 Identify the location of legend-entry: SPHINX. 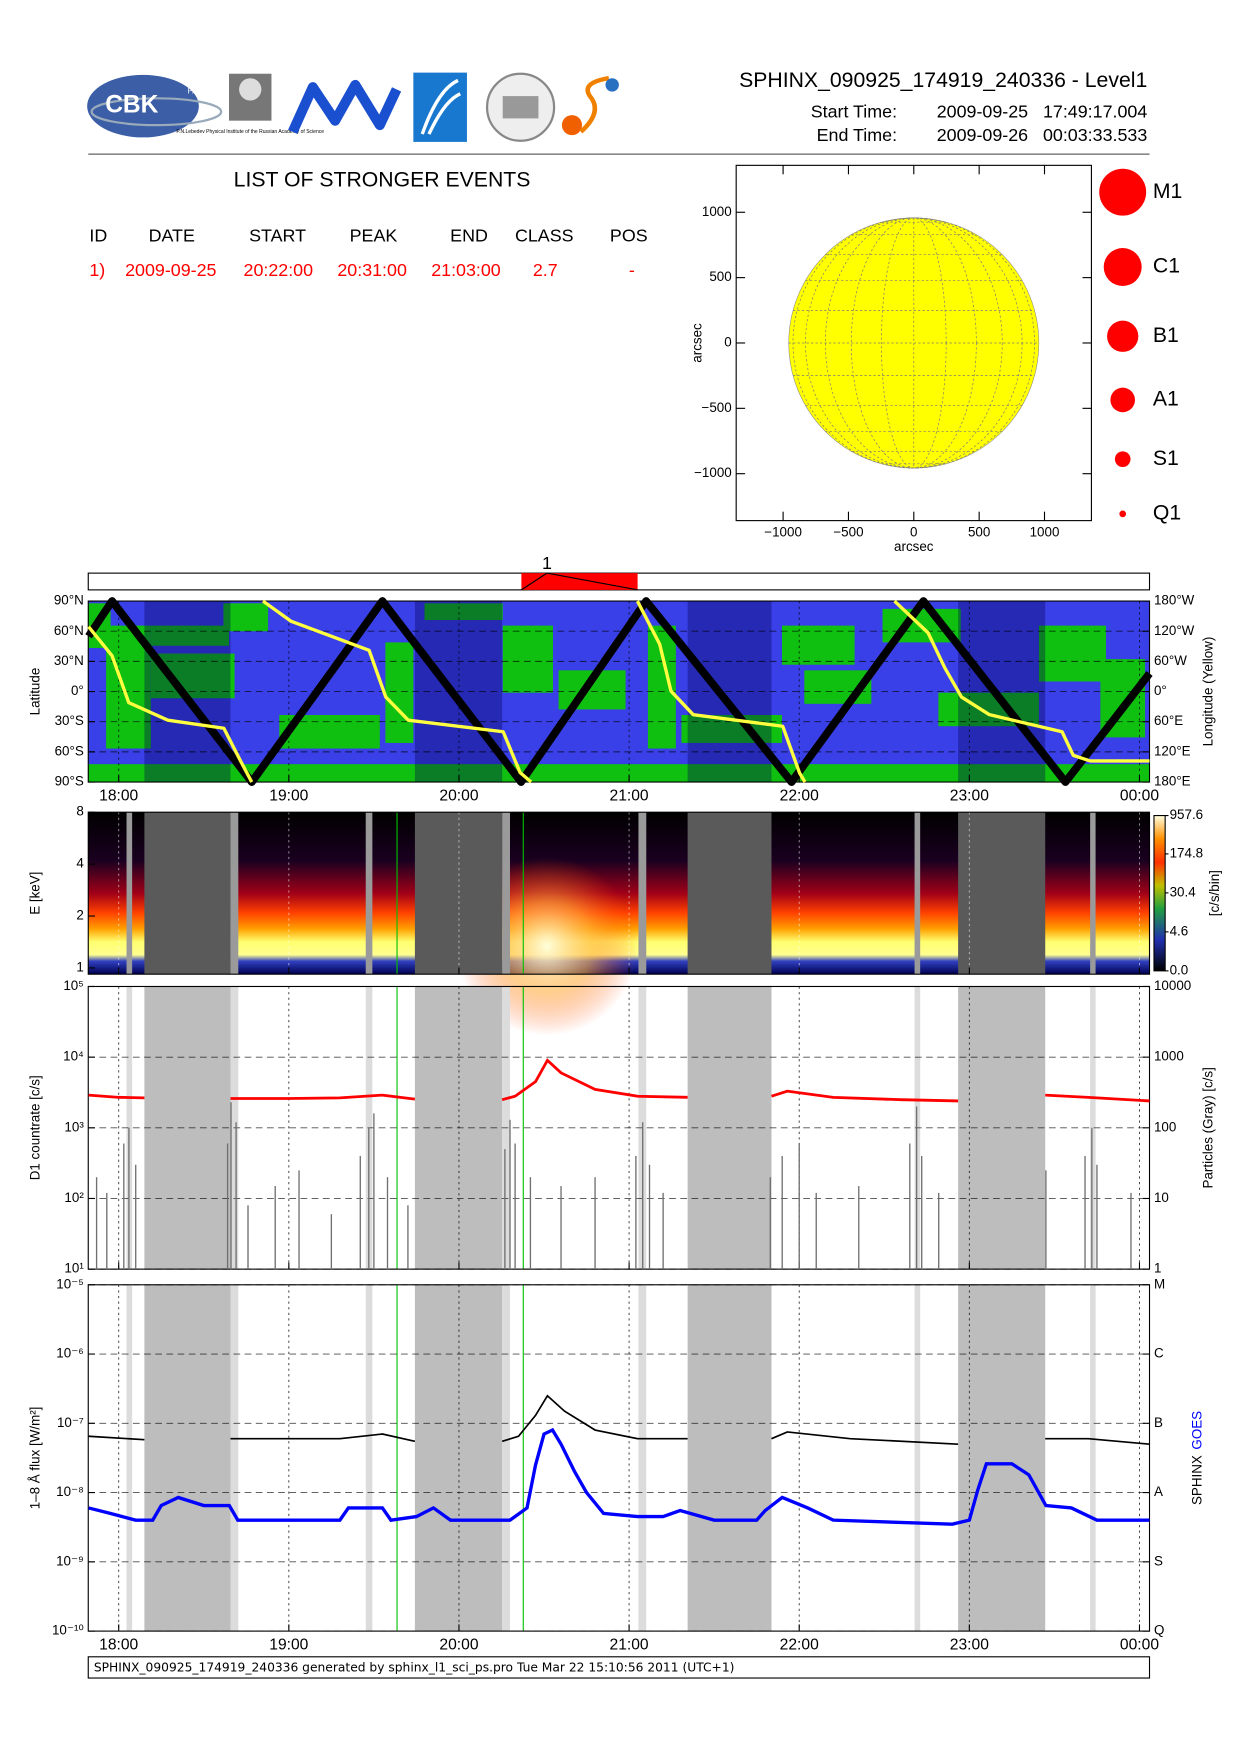
(1196, 1480).